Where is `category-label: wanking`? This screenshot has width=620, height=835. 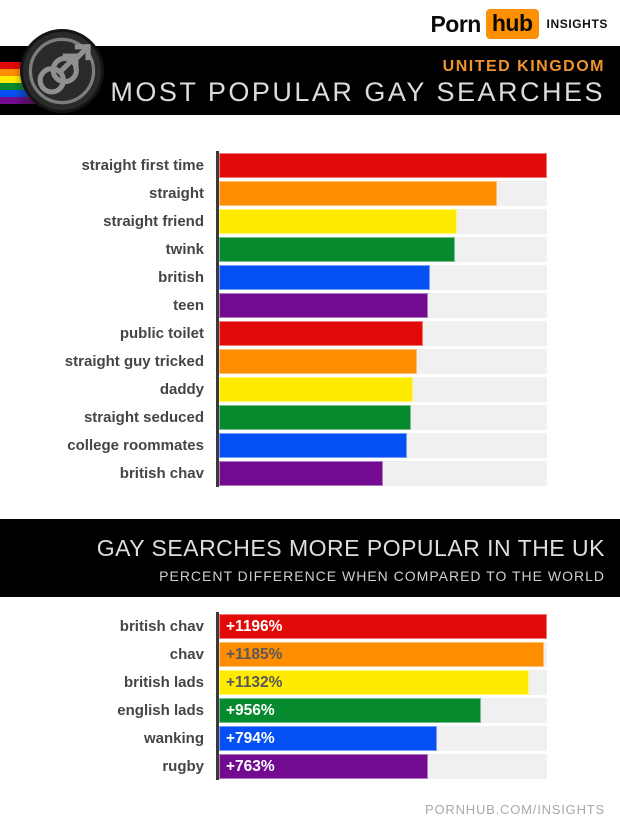 category-label: wanking is located at coordinates (173, 738).